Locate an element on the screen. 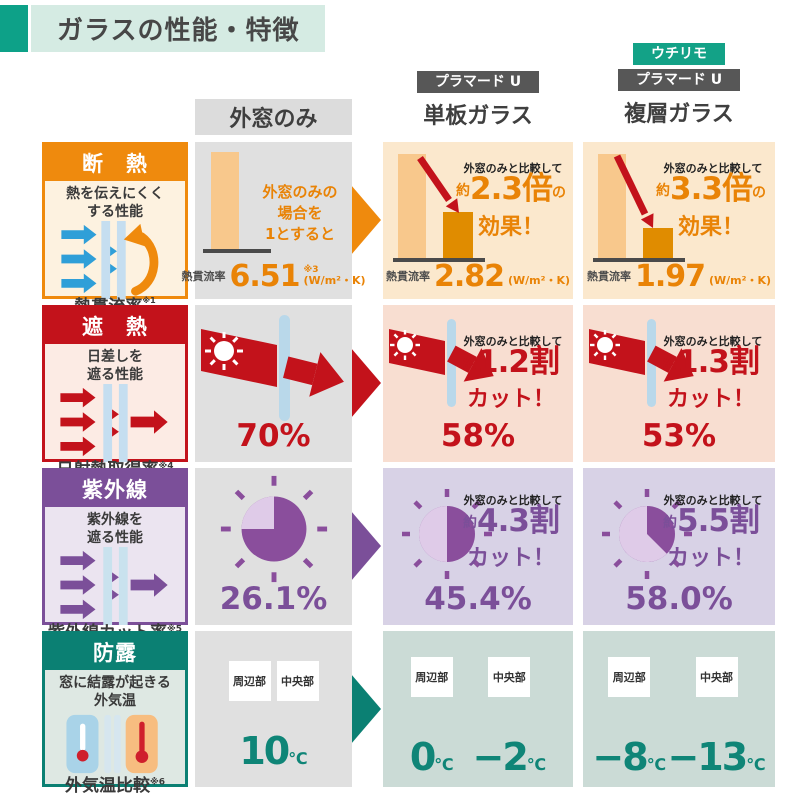 This screenshot has height=800, width=800. effect-multiplier-single: 2.3倍 is located at coordinates (511, 189).